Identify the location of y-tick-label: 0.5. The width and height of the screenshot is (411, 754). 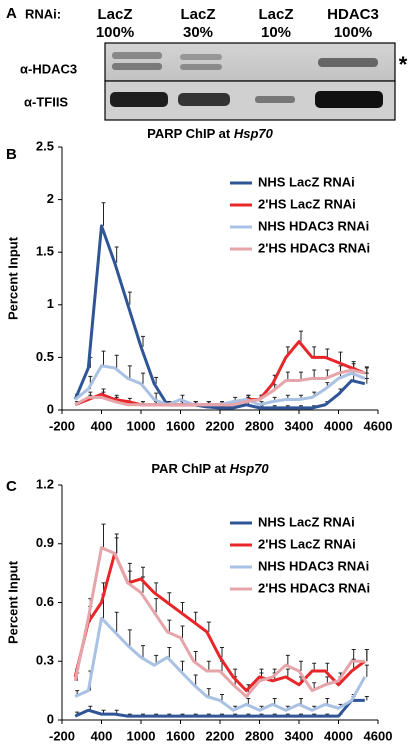
(45, 356).